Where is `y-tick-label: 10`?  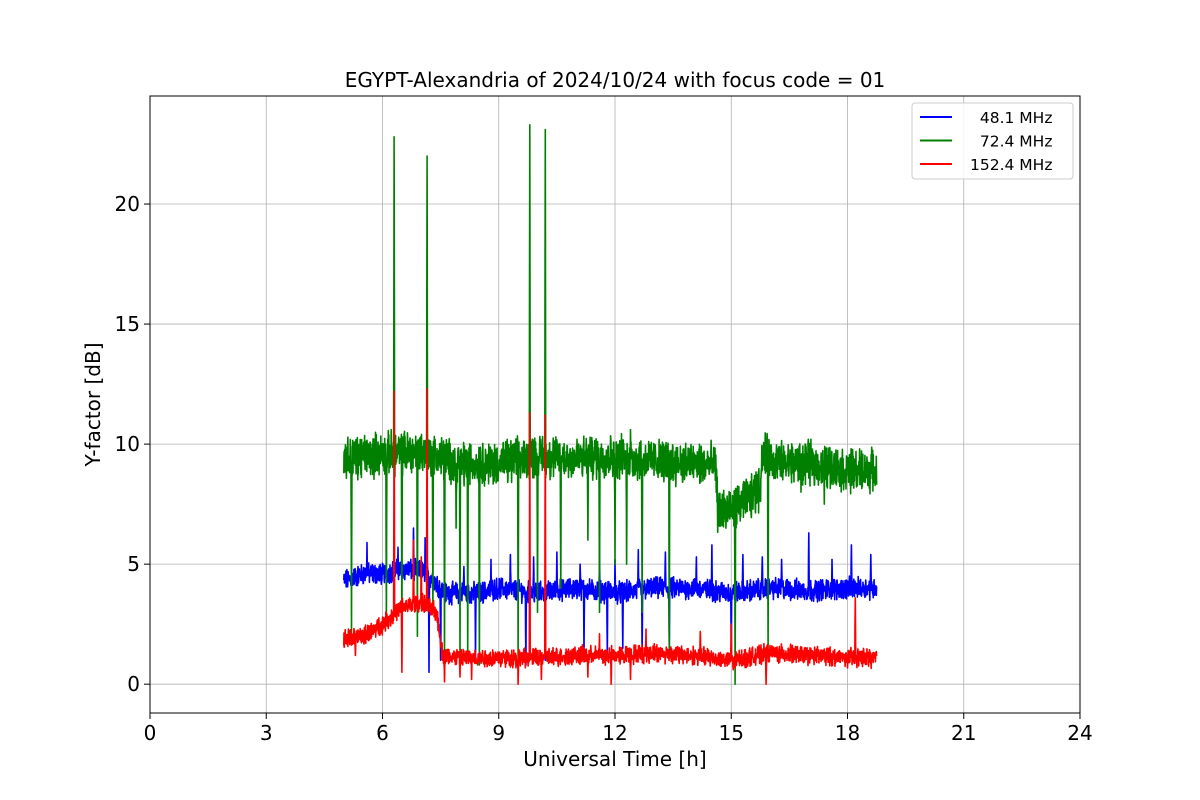 y-tick-label: 10 is located at coordinates (127, 444).